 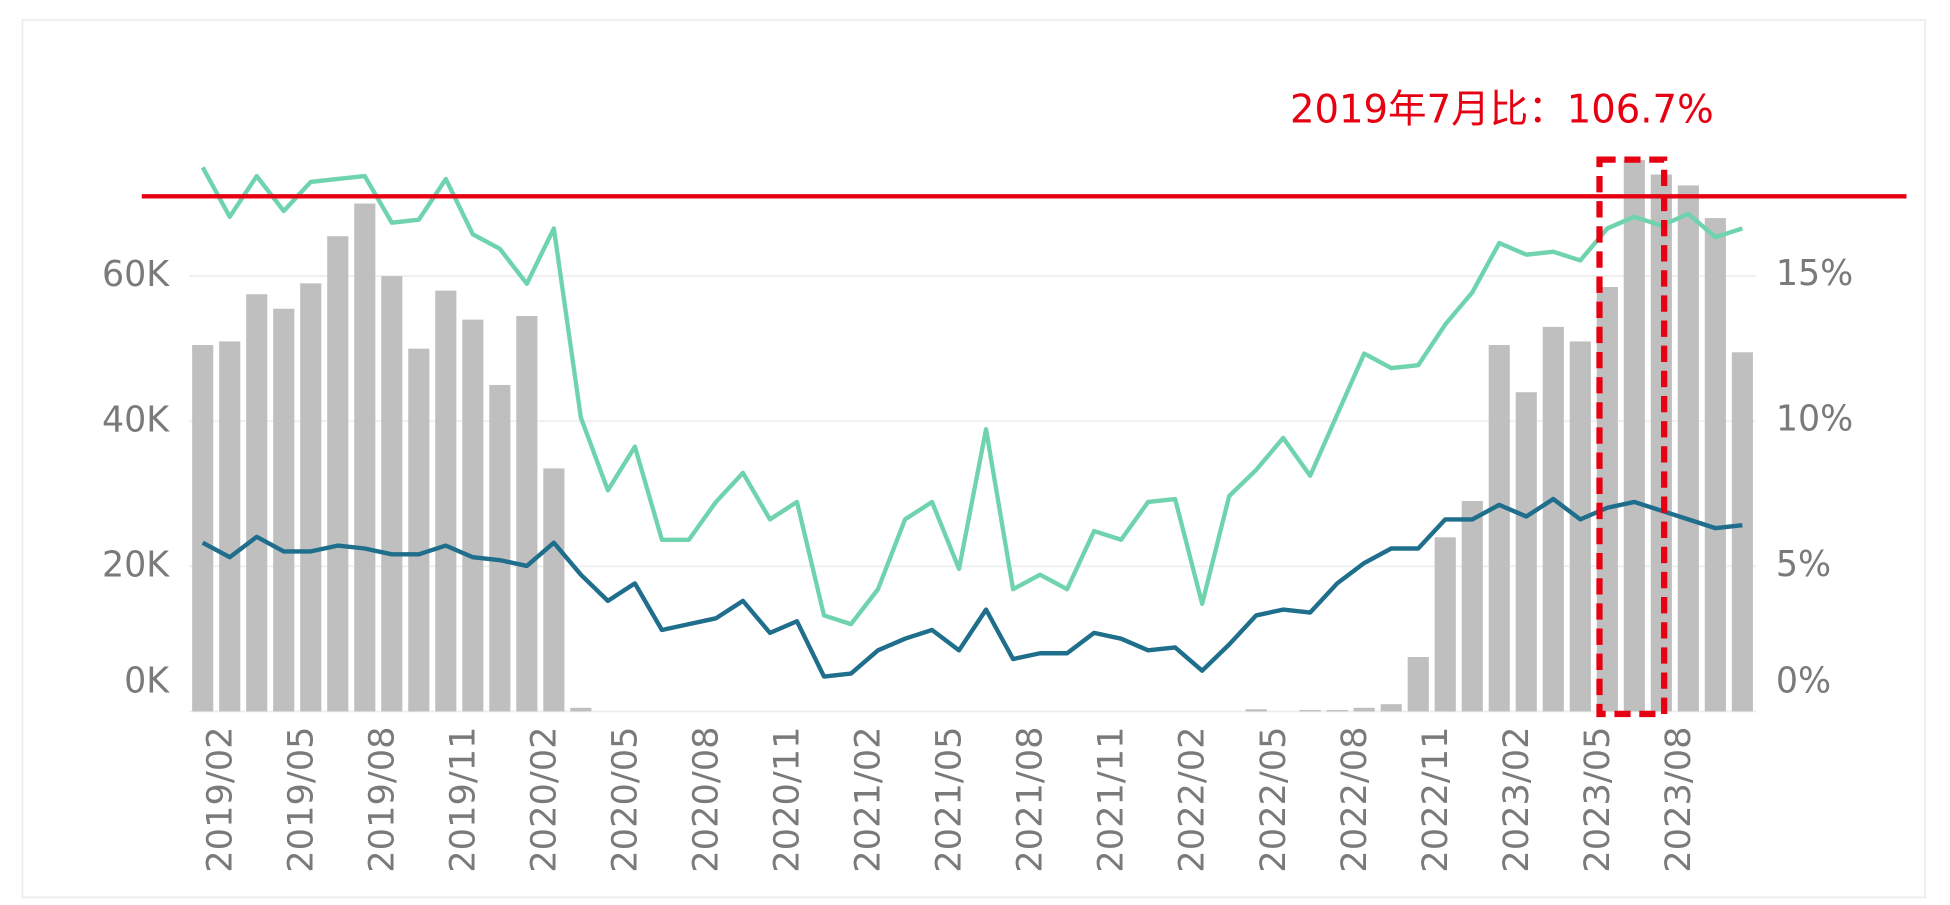 I want to click on x-tick-label: 2020/11, so click(x=788, y=800).